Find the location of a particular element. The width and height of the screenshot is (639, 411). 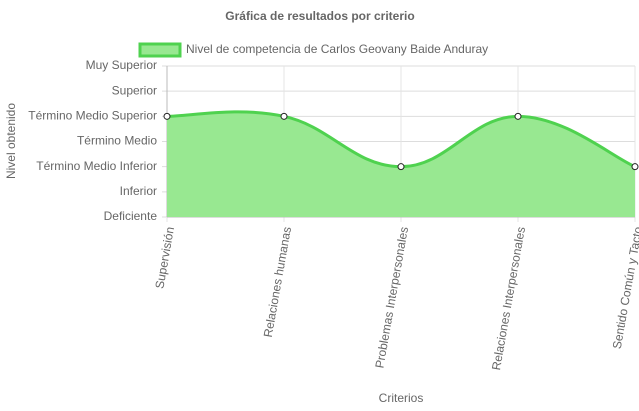

y-tick-label: Término Medio Superior is located at coordinates (92, 116).